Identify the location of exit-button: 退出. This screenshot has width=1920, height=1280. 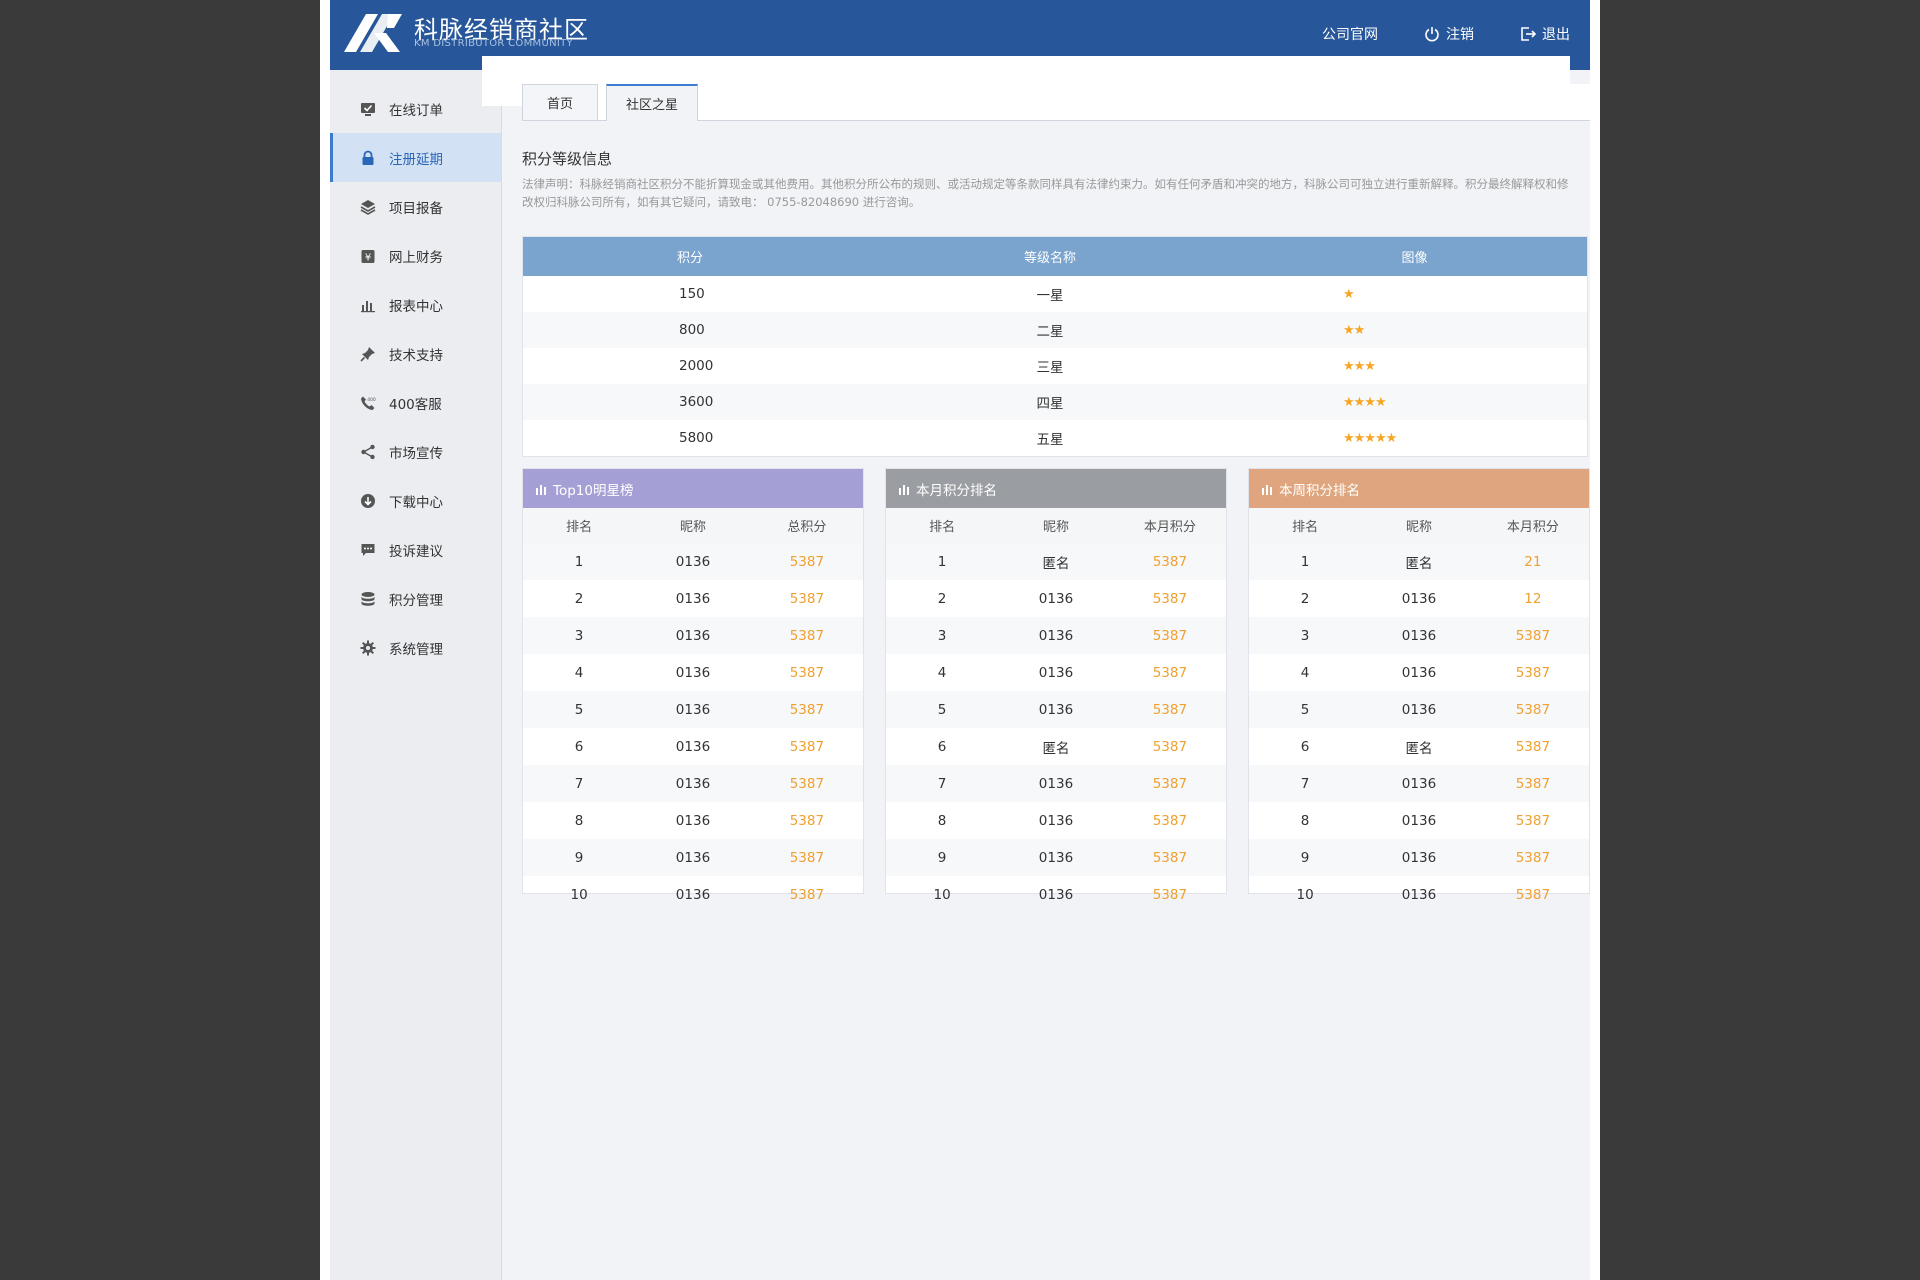
(1545, 34).